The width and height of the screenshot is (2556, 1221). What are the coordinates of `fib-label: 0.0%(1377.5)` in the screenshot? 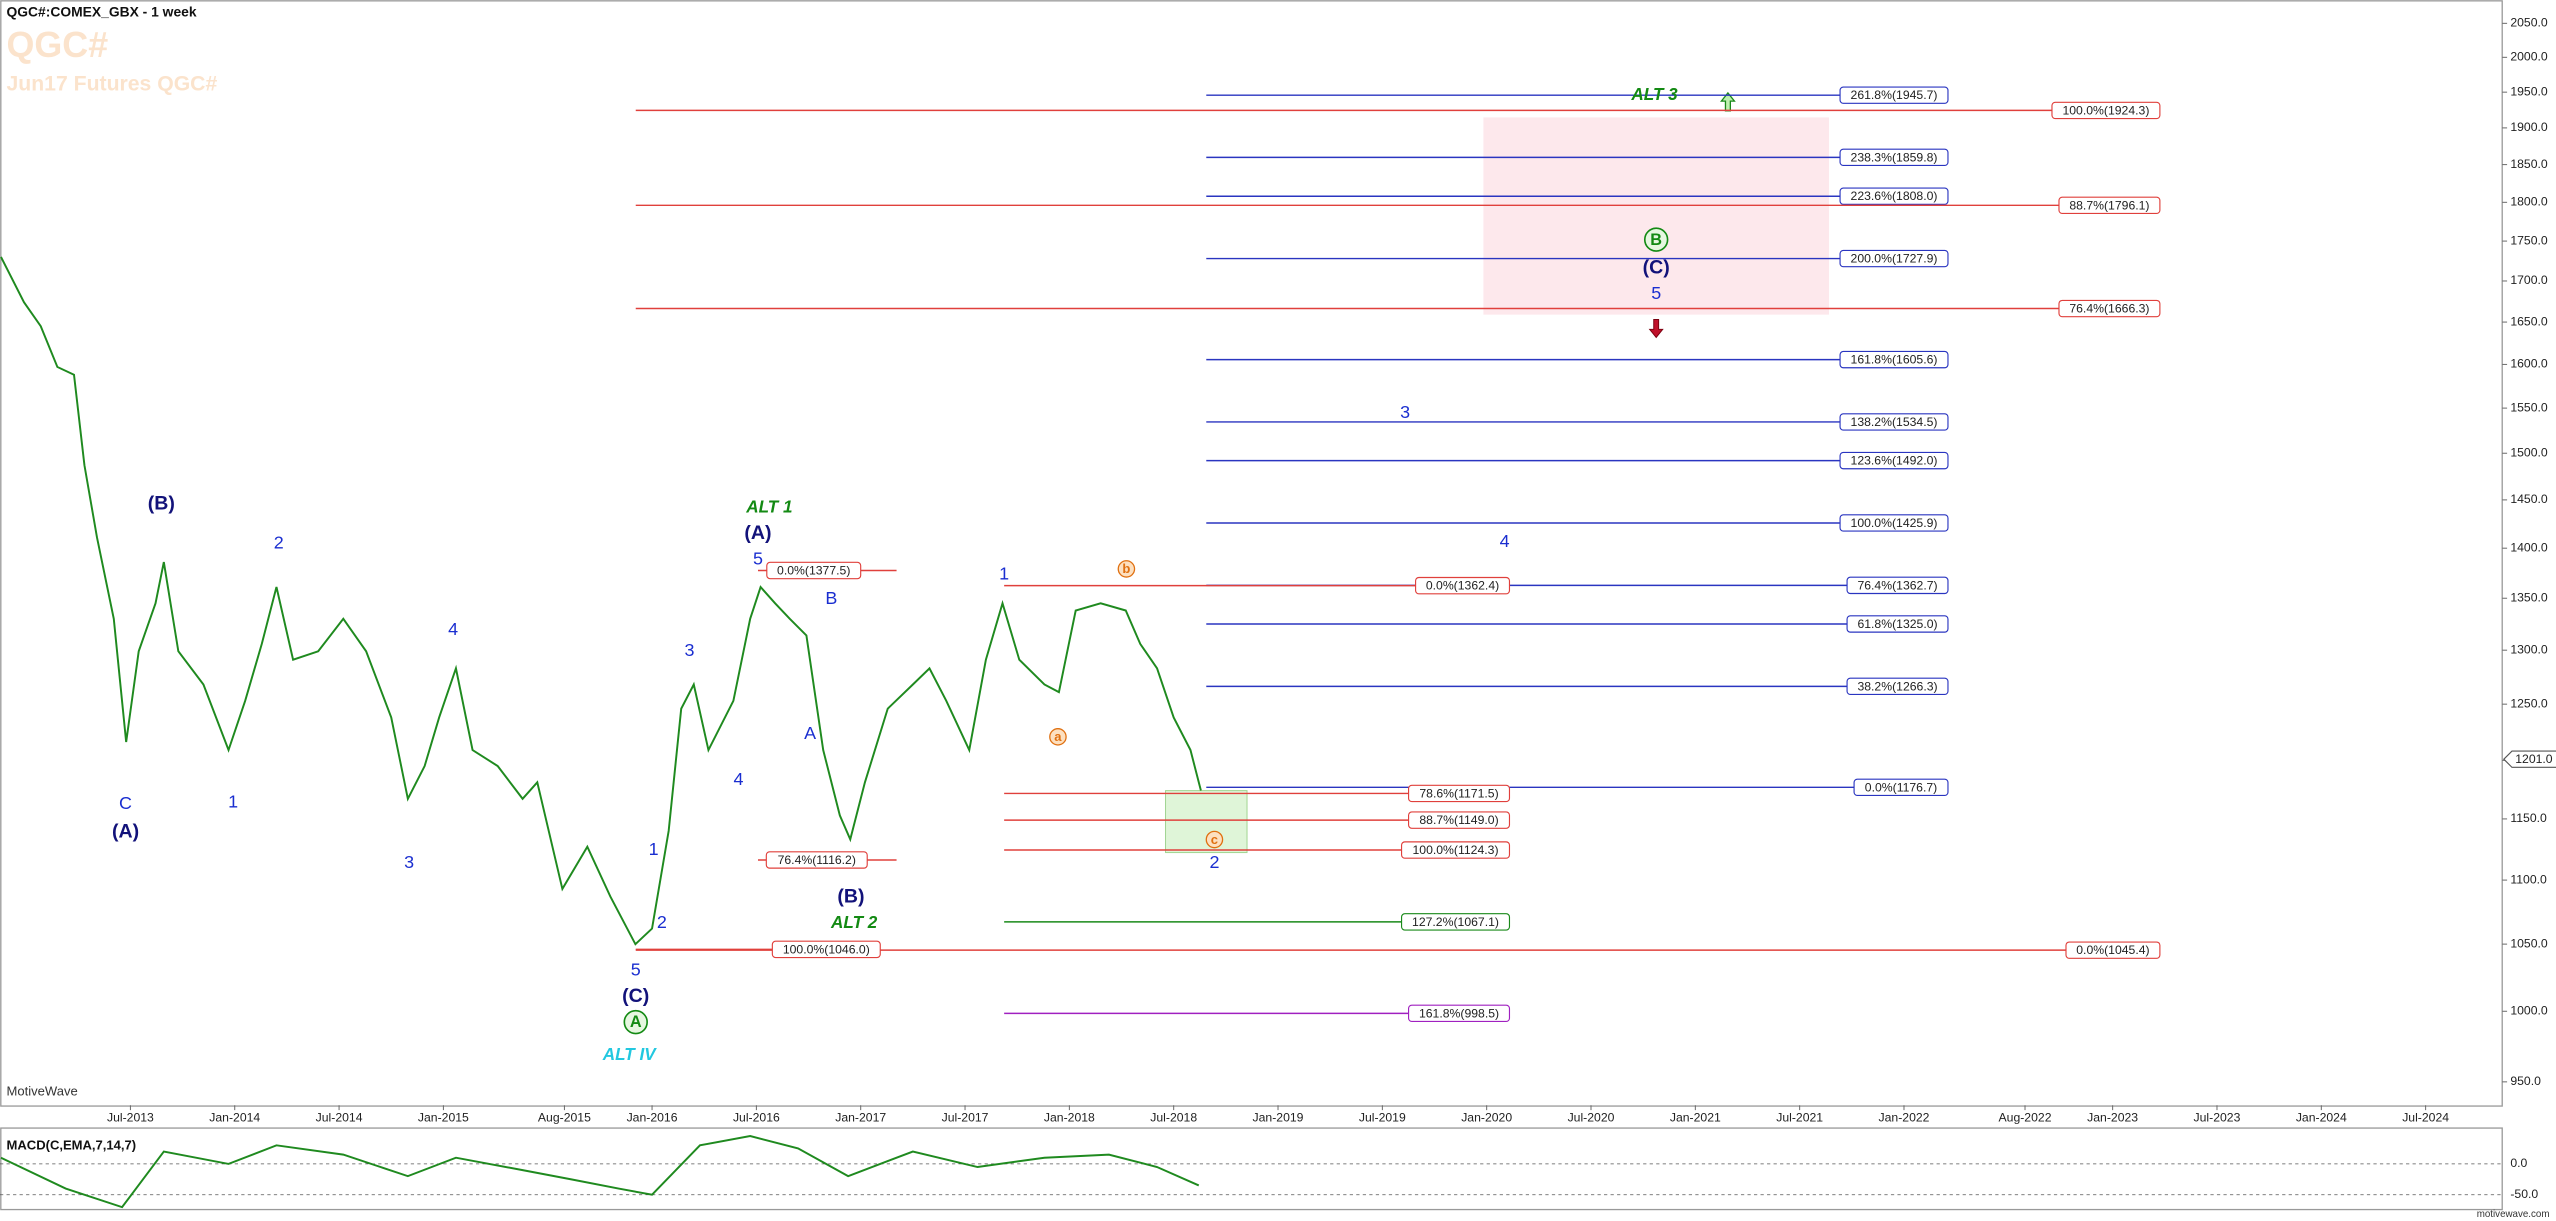 It's located at (813, 571).